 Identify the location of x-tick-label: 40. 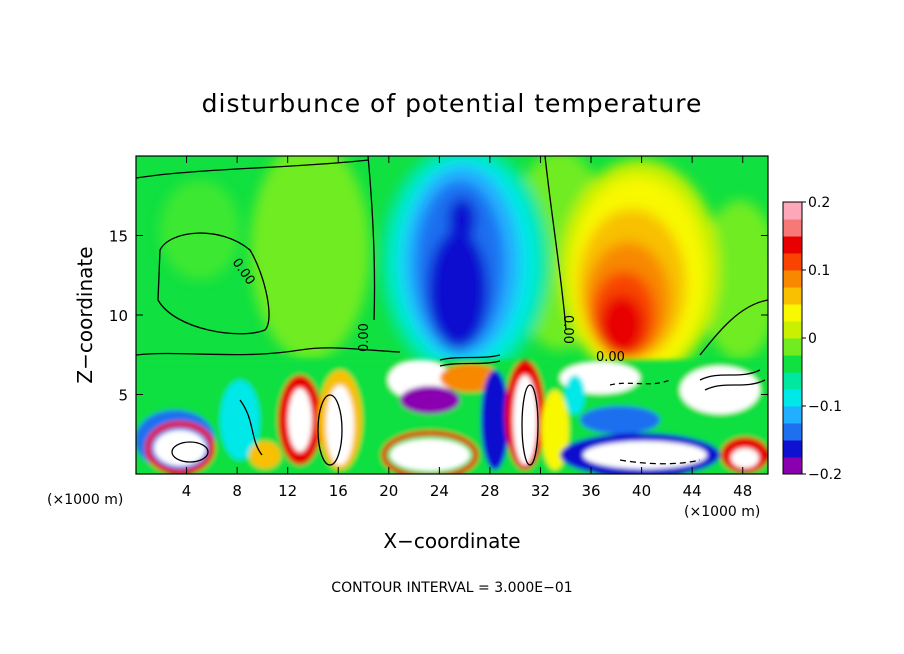
(641, 491).